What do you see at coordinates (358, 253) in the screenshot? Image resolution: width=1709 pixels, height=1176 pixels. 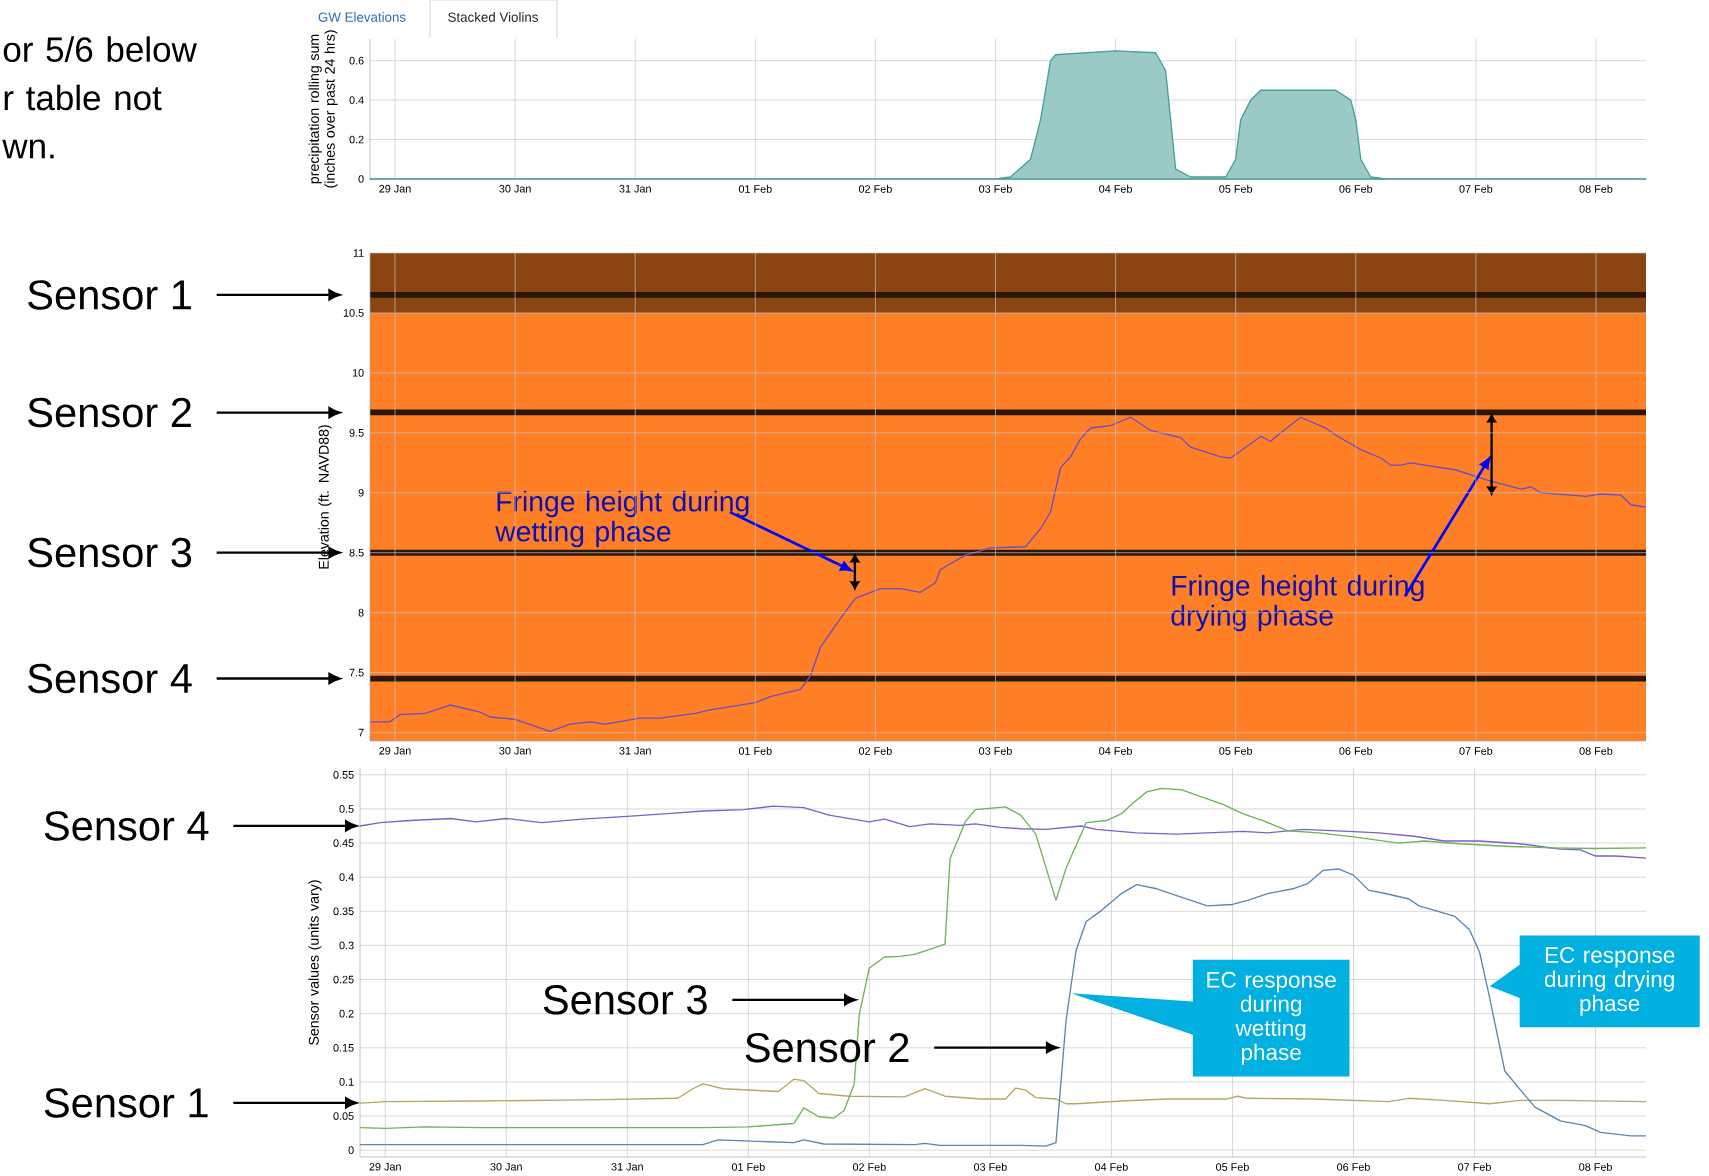 I see `y-tick-label: 11` at bounding box center [358, 253].